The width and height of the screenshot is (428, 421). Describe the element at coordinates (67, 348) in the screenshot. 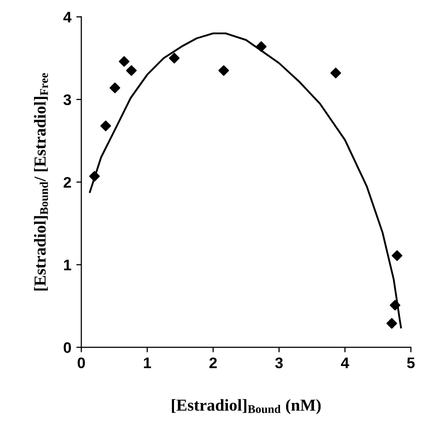

I see `y-tick-label: 0` at that location.